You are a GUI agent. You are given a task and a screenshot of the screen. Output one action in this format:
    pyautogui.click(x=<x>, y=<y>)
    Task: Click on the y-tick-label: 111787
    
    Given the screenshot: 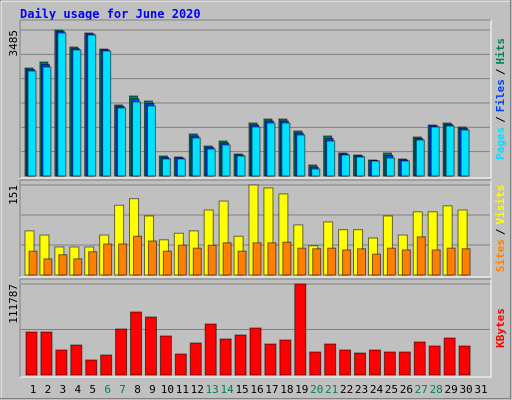 What is the action you would take?
    pyautogui.click(x=13, y=304)
    